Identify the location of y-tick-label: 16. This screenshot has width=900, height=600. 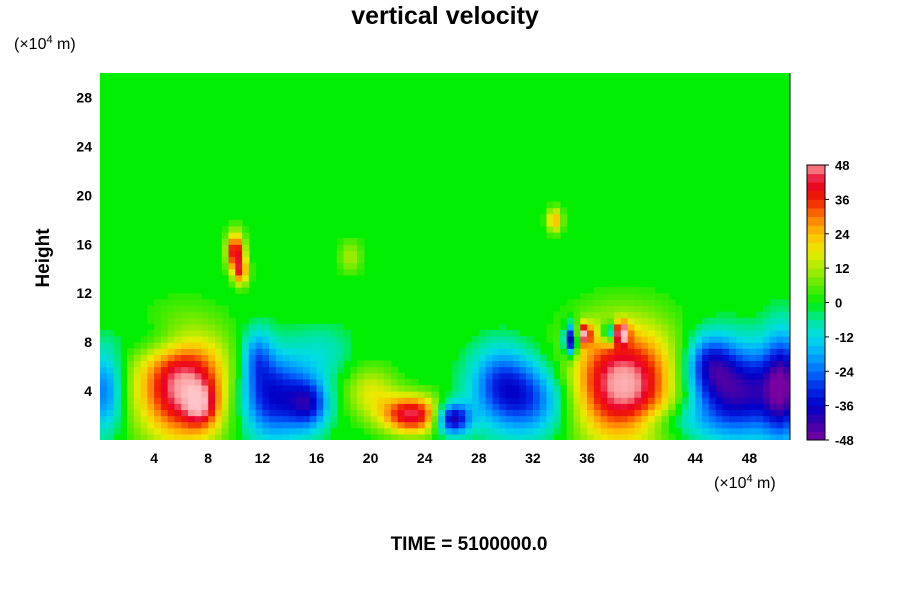
(84, 244).